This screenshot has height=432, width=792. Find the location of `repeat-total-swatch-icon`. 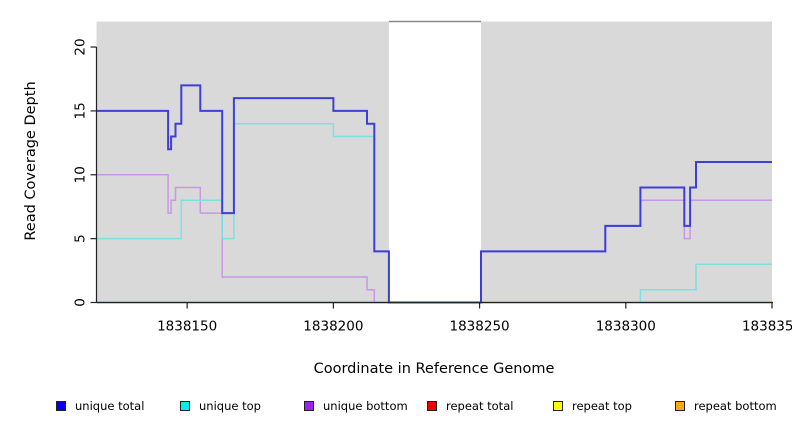

repeat-total-swatch-icon is located at coordinates (432, 406).